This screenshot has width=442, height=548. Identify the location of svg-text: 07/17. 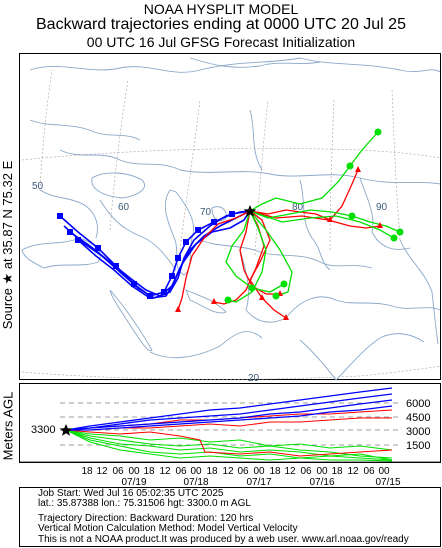
(258, 482).